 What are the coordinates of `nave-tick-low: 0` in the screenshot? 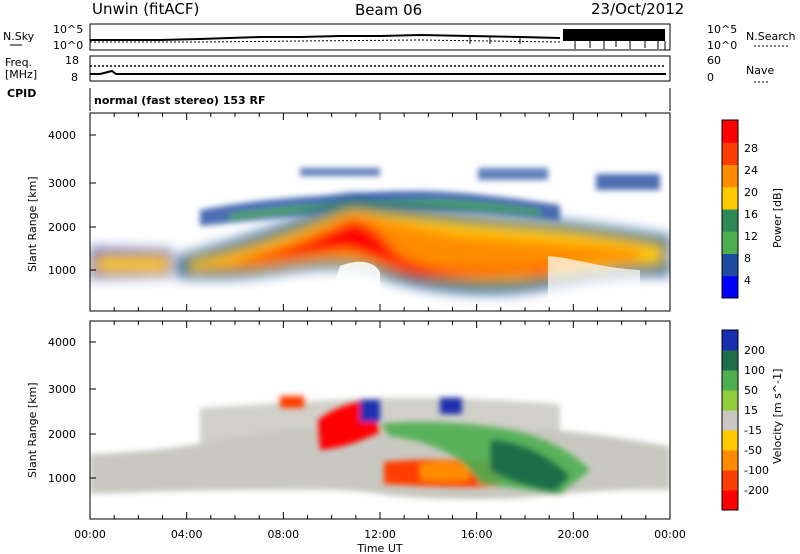 It's located at (710, 77).